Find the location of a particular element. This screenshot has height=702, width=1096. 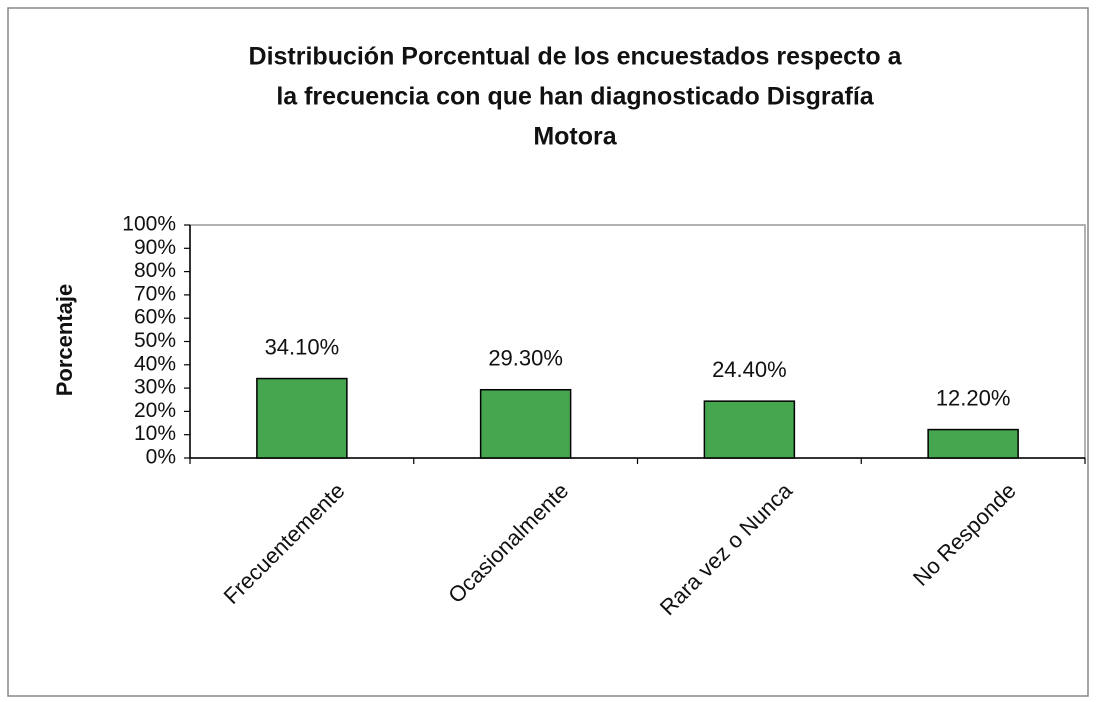

y-tick-label: 50% is located at coordinates (155, 340).